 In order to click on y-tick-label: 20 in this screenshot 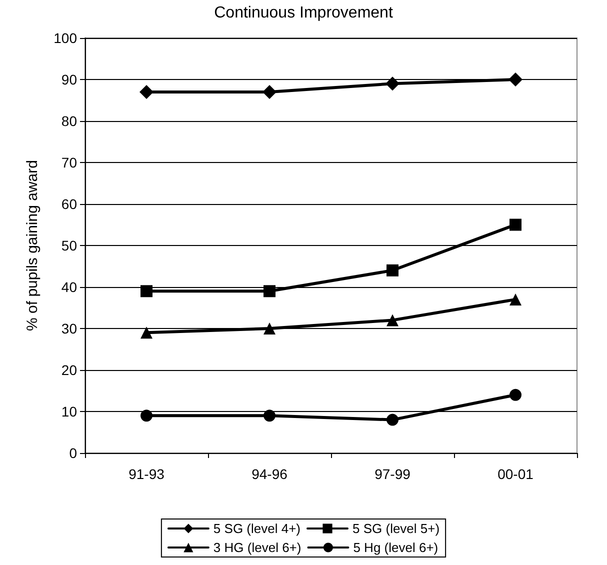, I will do `click(69, 370)`.